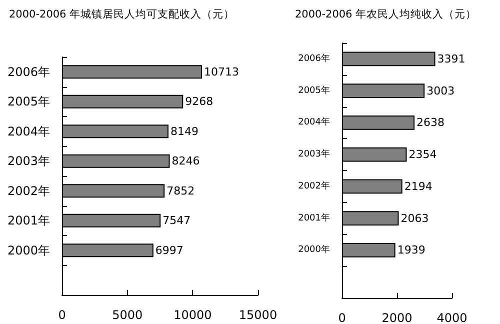 This screenshot has width=500, height=324. Describe the element at coordinates (418, 186) in the screenshot. I see `data-label: 2194` at that location.